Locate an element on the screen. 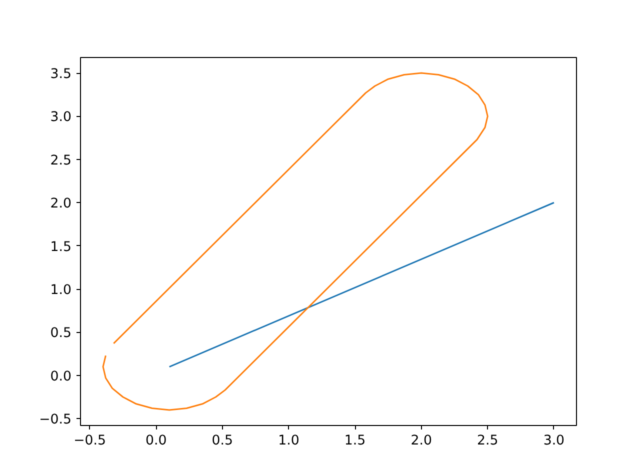 This screenshot has width=640, height=476. x-tick-label: 1.5 is located at coordinates (355, 441).